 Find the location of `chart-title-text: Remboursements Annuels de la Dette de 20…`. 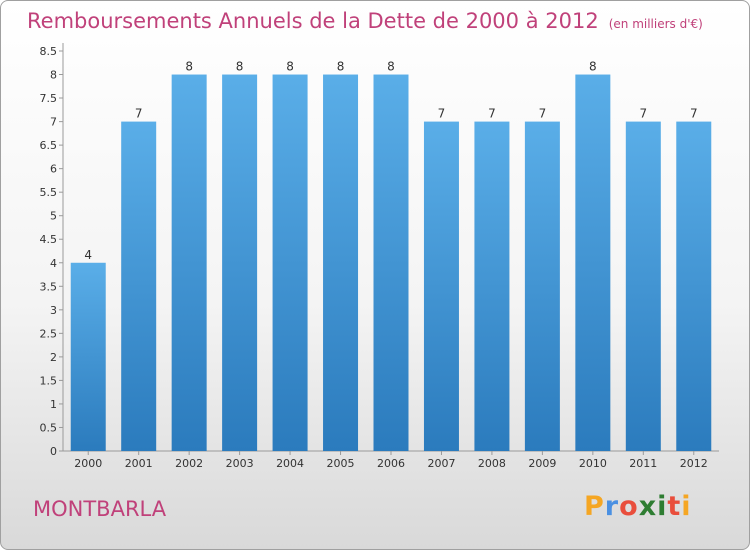

chart-title-text: Remboursements Annuels de la Dette de 20… is located at coordinates (313, 21).